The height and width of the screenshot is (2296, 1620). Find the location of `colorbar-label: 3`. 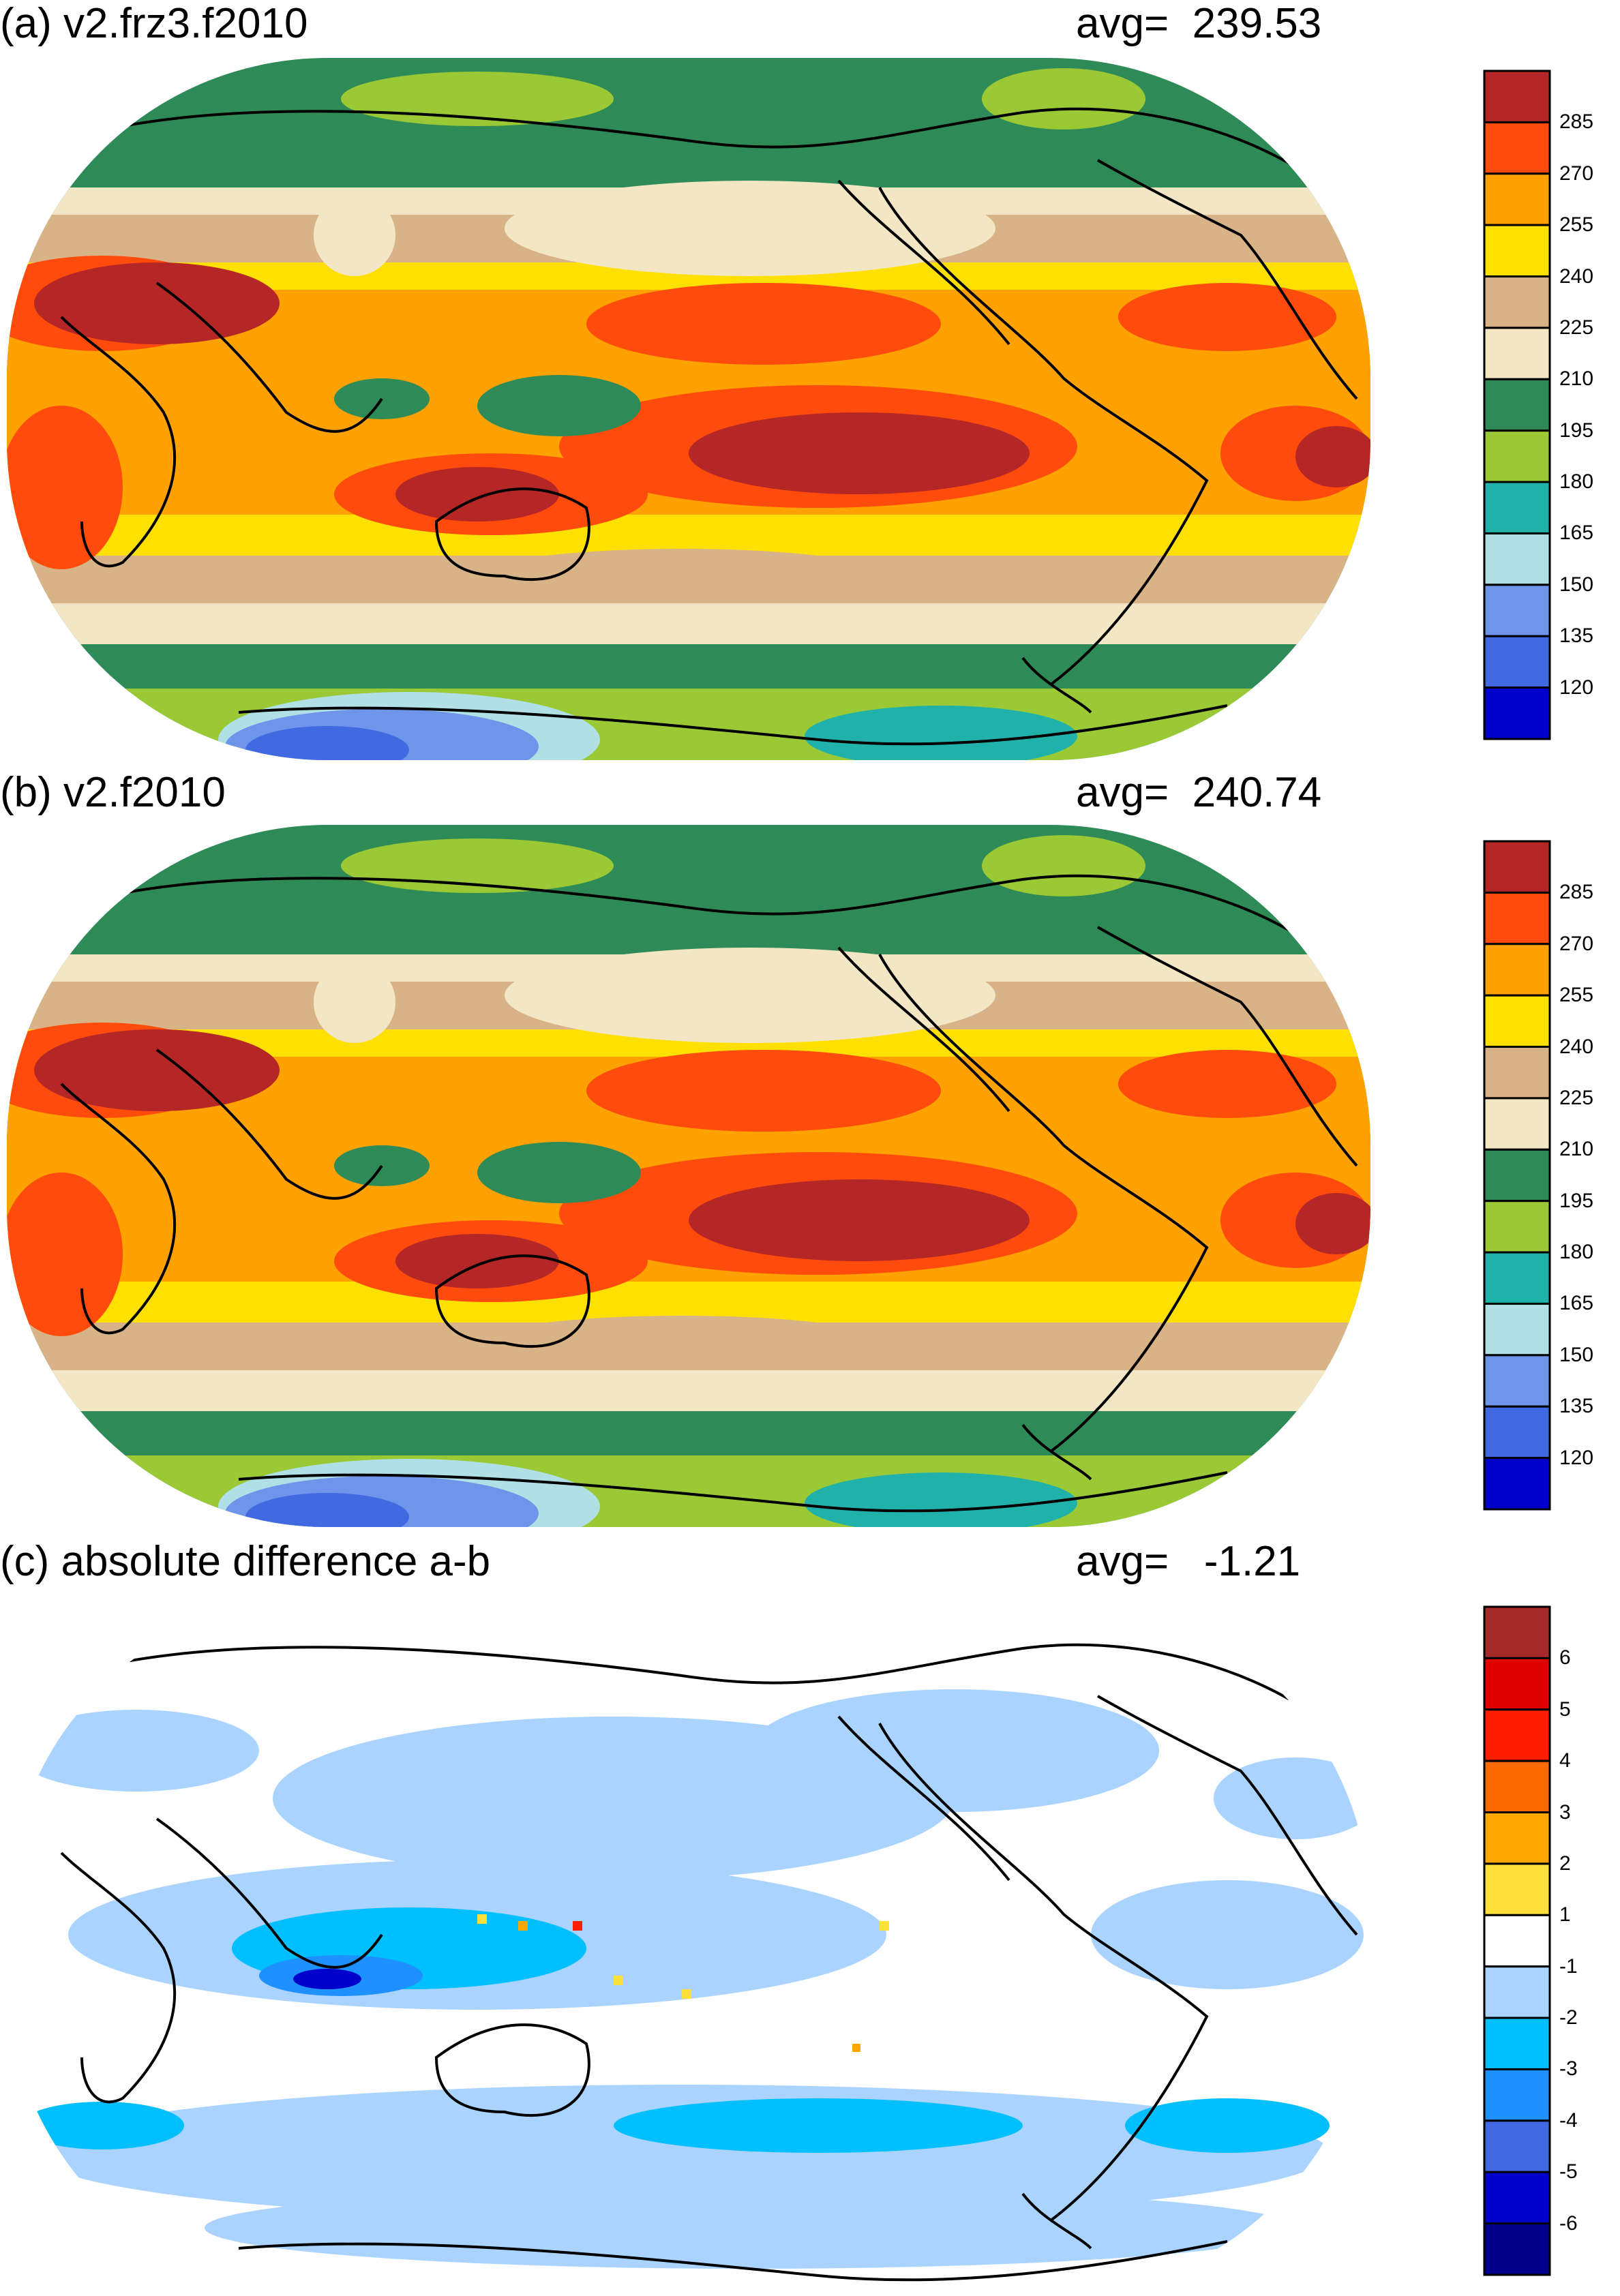

colorbar-label: 3 is located at coordinates (1565, 1812).